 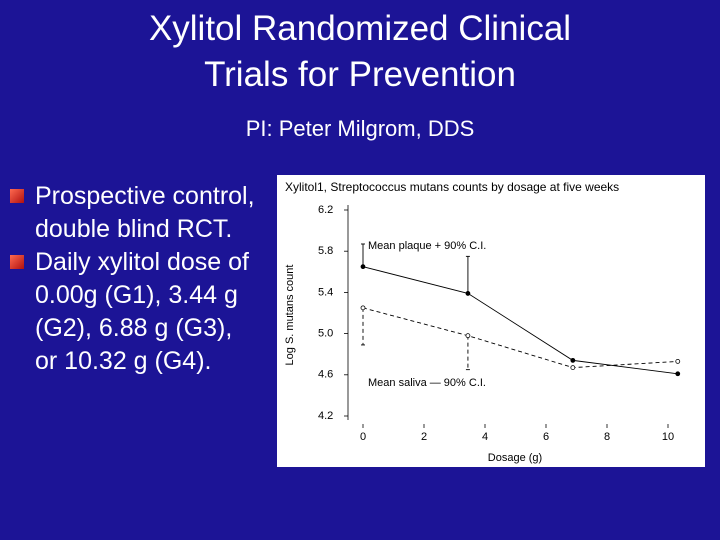 I want to click on x-tick-label: 0, so click(x=363, y=437).